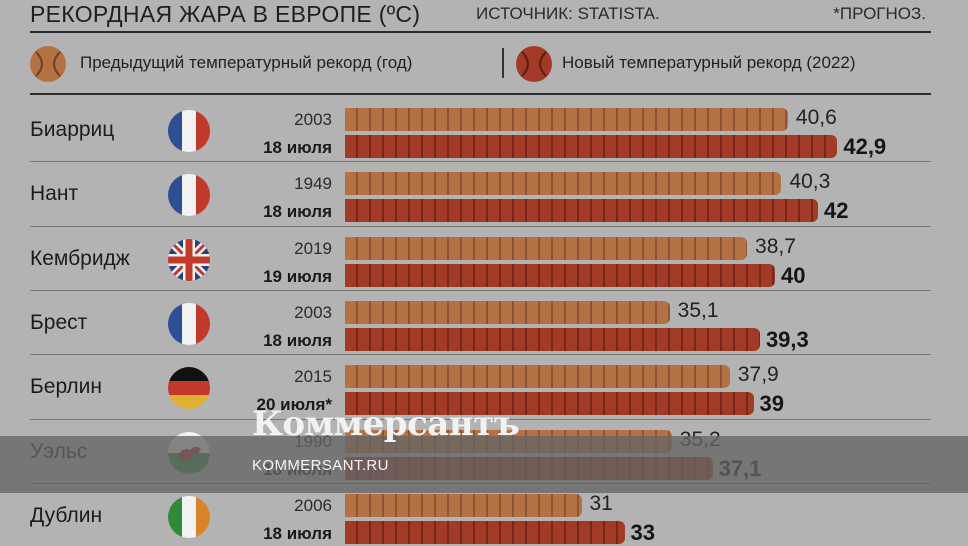 The height and width of the screenshot is (546, 968). Describe the element at coordinates (503, 63) in the screenshot. I see `legend-separator` at that location.